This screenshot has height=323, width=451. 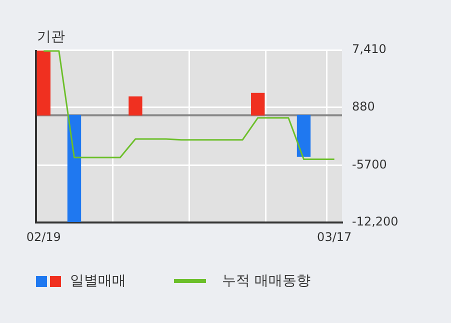 What do you see at coordinates (369, 49) in the screenshot?
I see `y-tick-label: 7,410` at bounding box center [369, 49].